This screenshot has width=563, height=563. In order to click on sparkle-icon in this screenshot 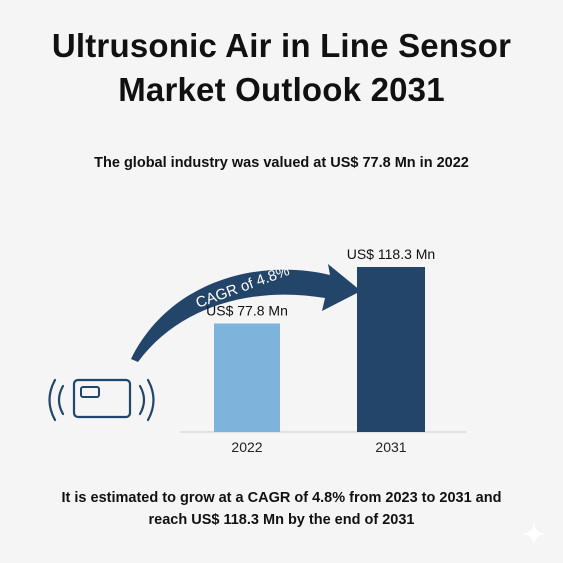, I will do `click(534, 534)`.